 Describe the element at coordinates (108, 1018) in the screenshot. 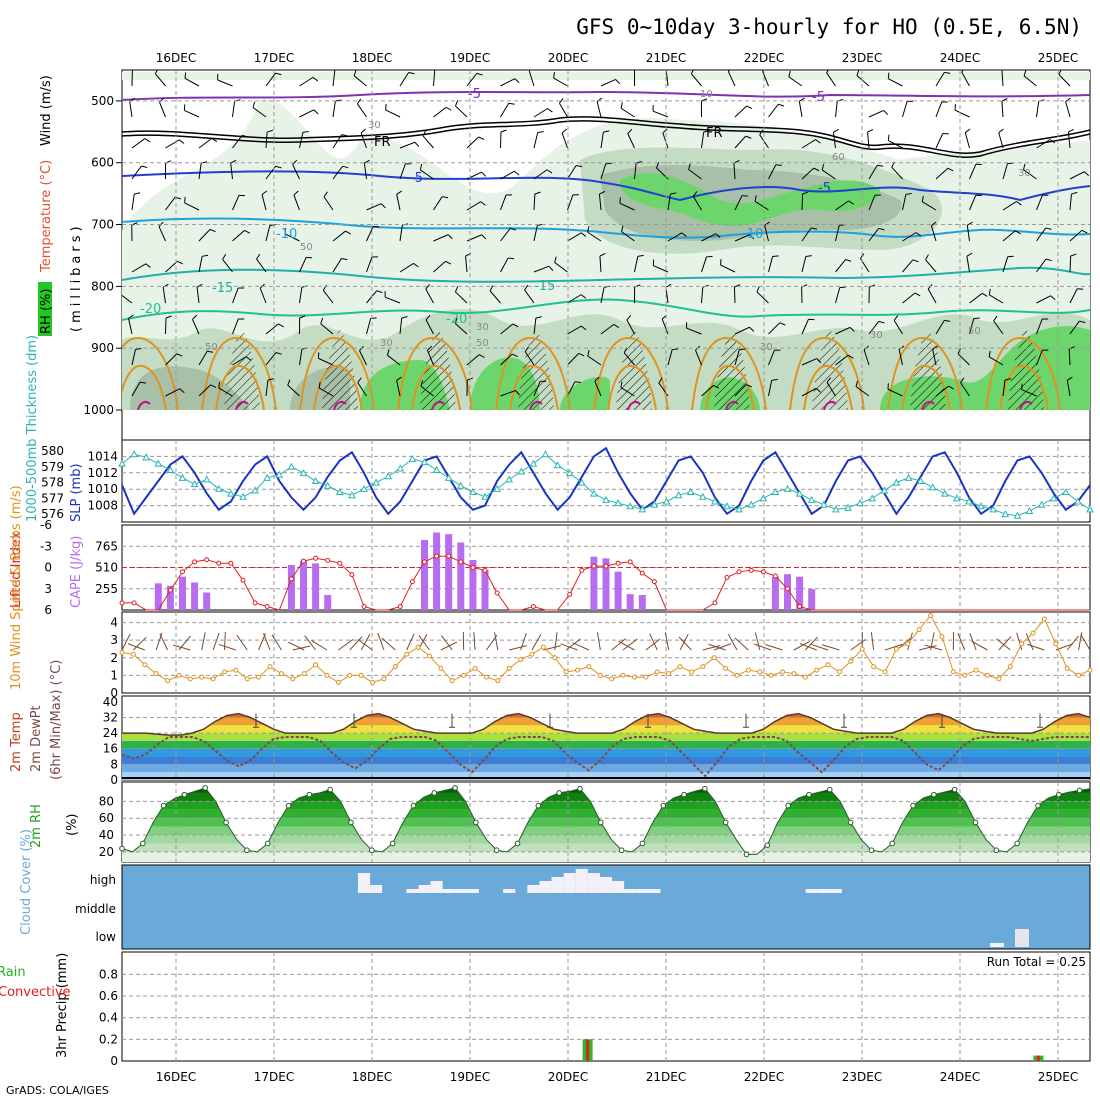

I see `precip-tick-label: 0.4` at that location.